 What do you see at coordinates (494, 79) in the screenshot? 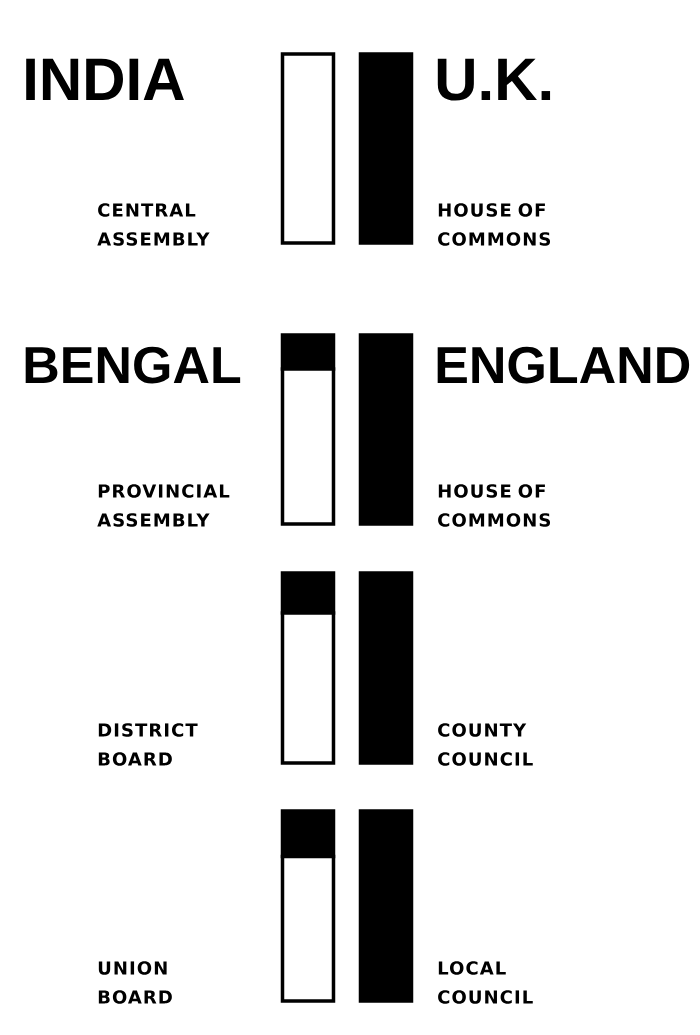
I see `annotation: U.K.` at bounding box center [494, 79].